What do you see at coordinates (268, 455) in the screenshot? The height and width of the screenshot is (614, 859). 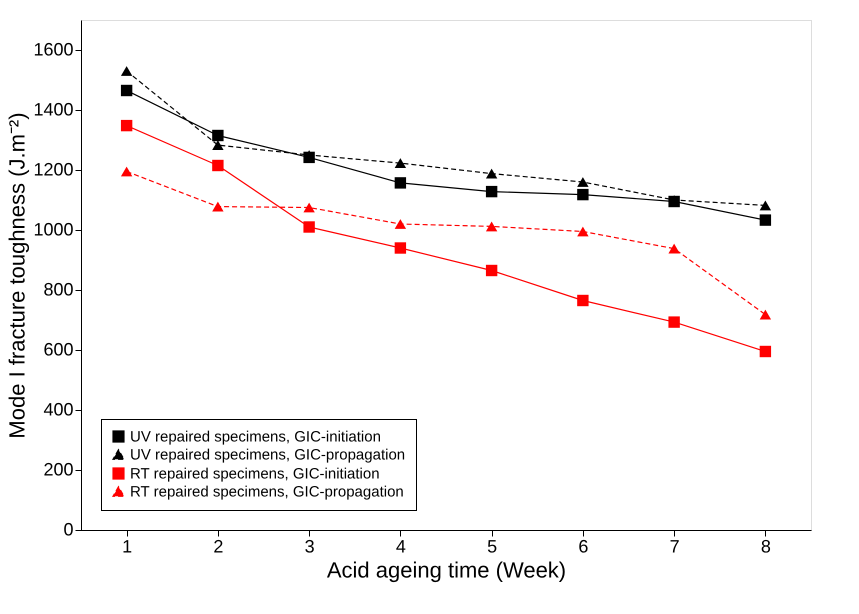 I see `legend-label: UV repaired specimens, GIC-propagation` at bounding box center [268, 455].